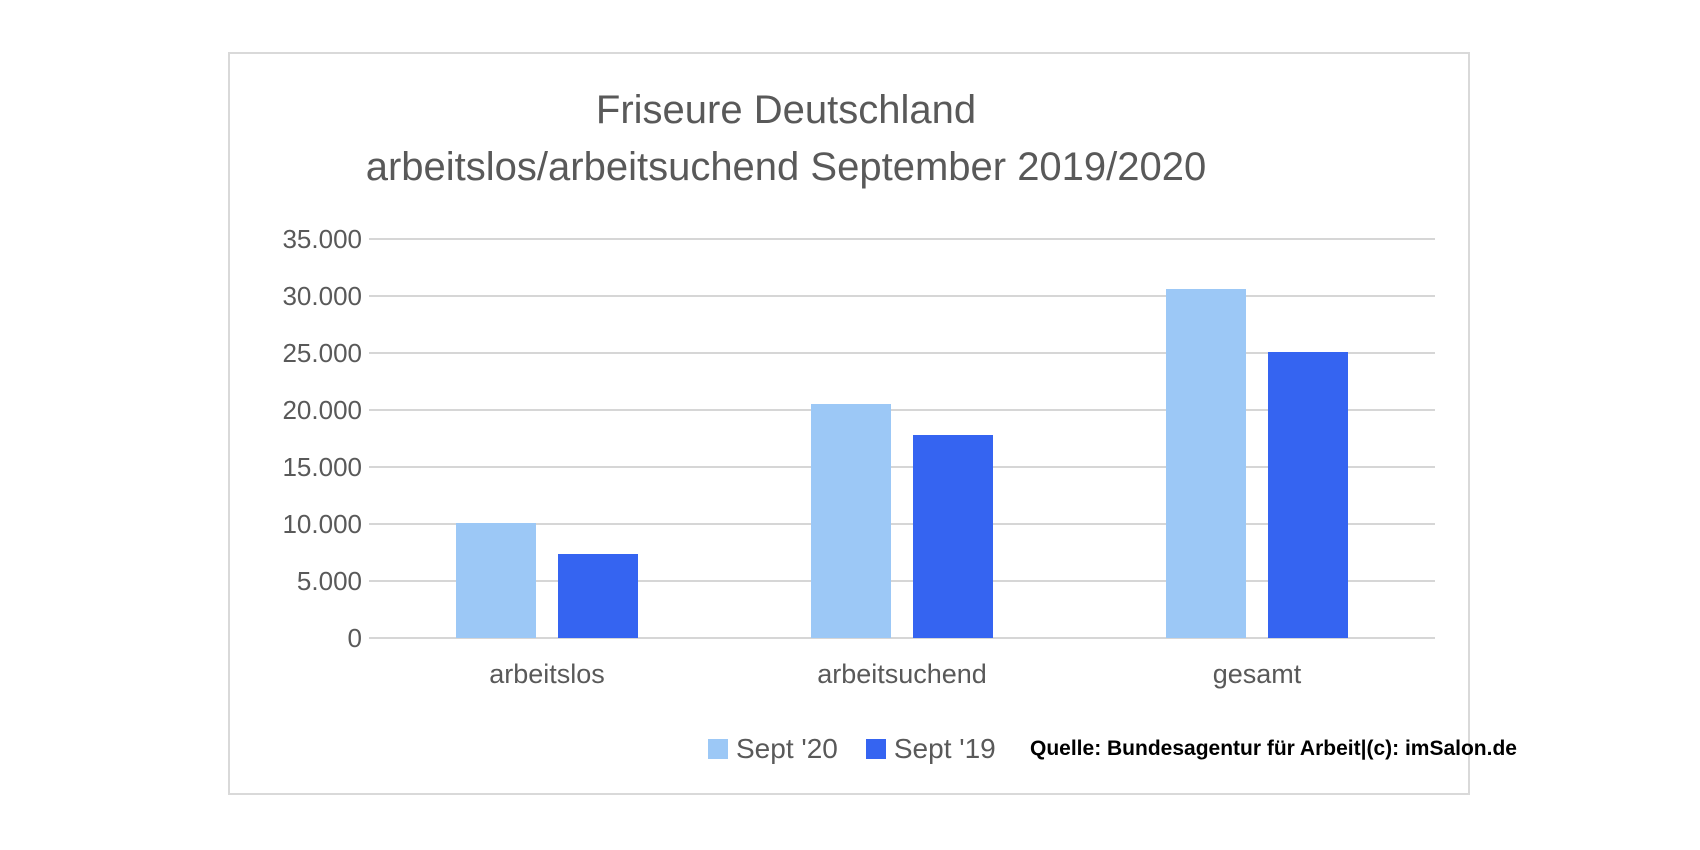  What do you see at coordinates (902, 674) in the screenshot?
I see `x-axis-label-arbeitsuchend: arbeitsuchend` at bounding box center [902, 674].